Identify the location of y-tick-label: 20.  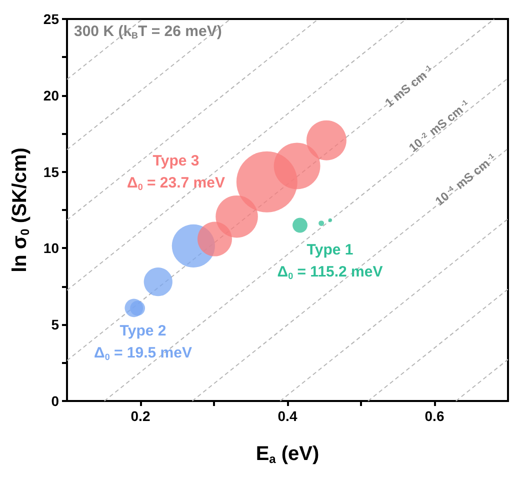
(51, 95).